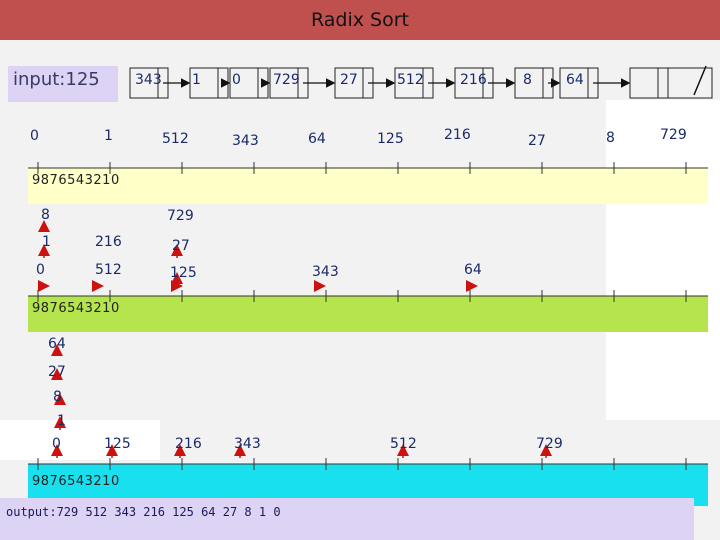 The image size is (720, 540). What do you see at coordinates (673, 135) in the screenshot?
I see `pass1-value: 729` at bounding box center [673, 135].